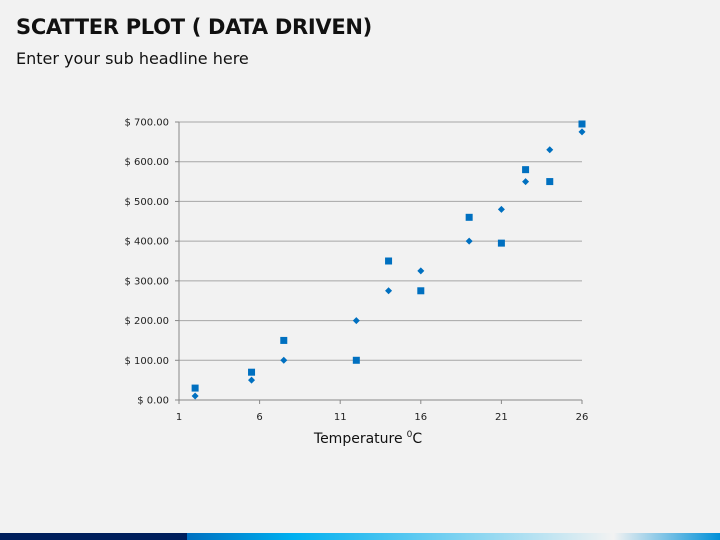 The height and width of the screenshot is (540, 720). Describe the element at coordinates (501, 417) in the screenshot. I see `x-tick-label: 21` at that location.